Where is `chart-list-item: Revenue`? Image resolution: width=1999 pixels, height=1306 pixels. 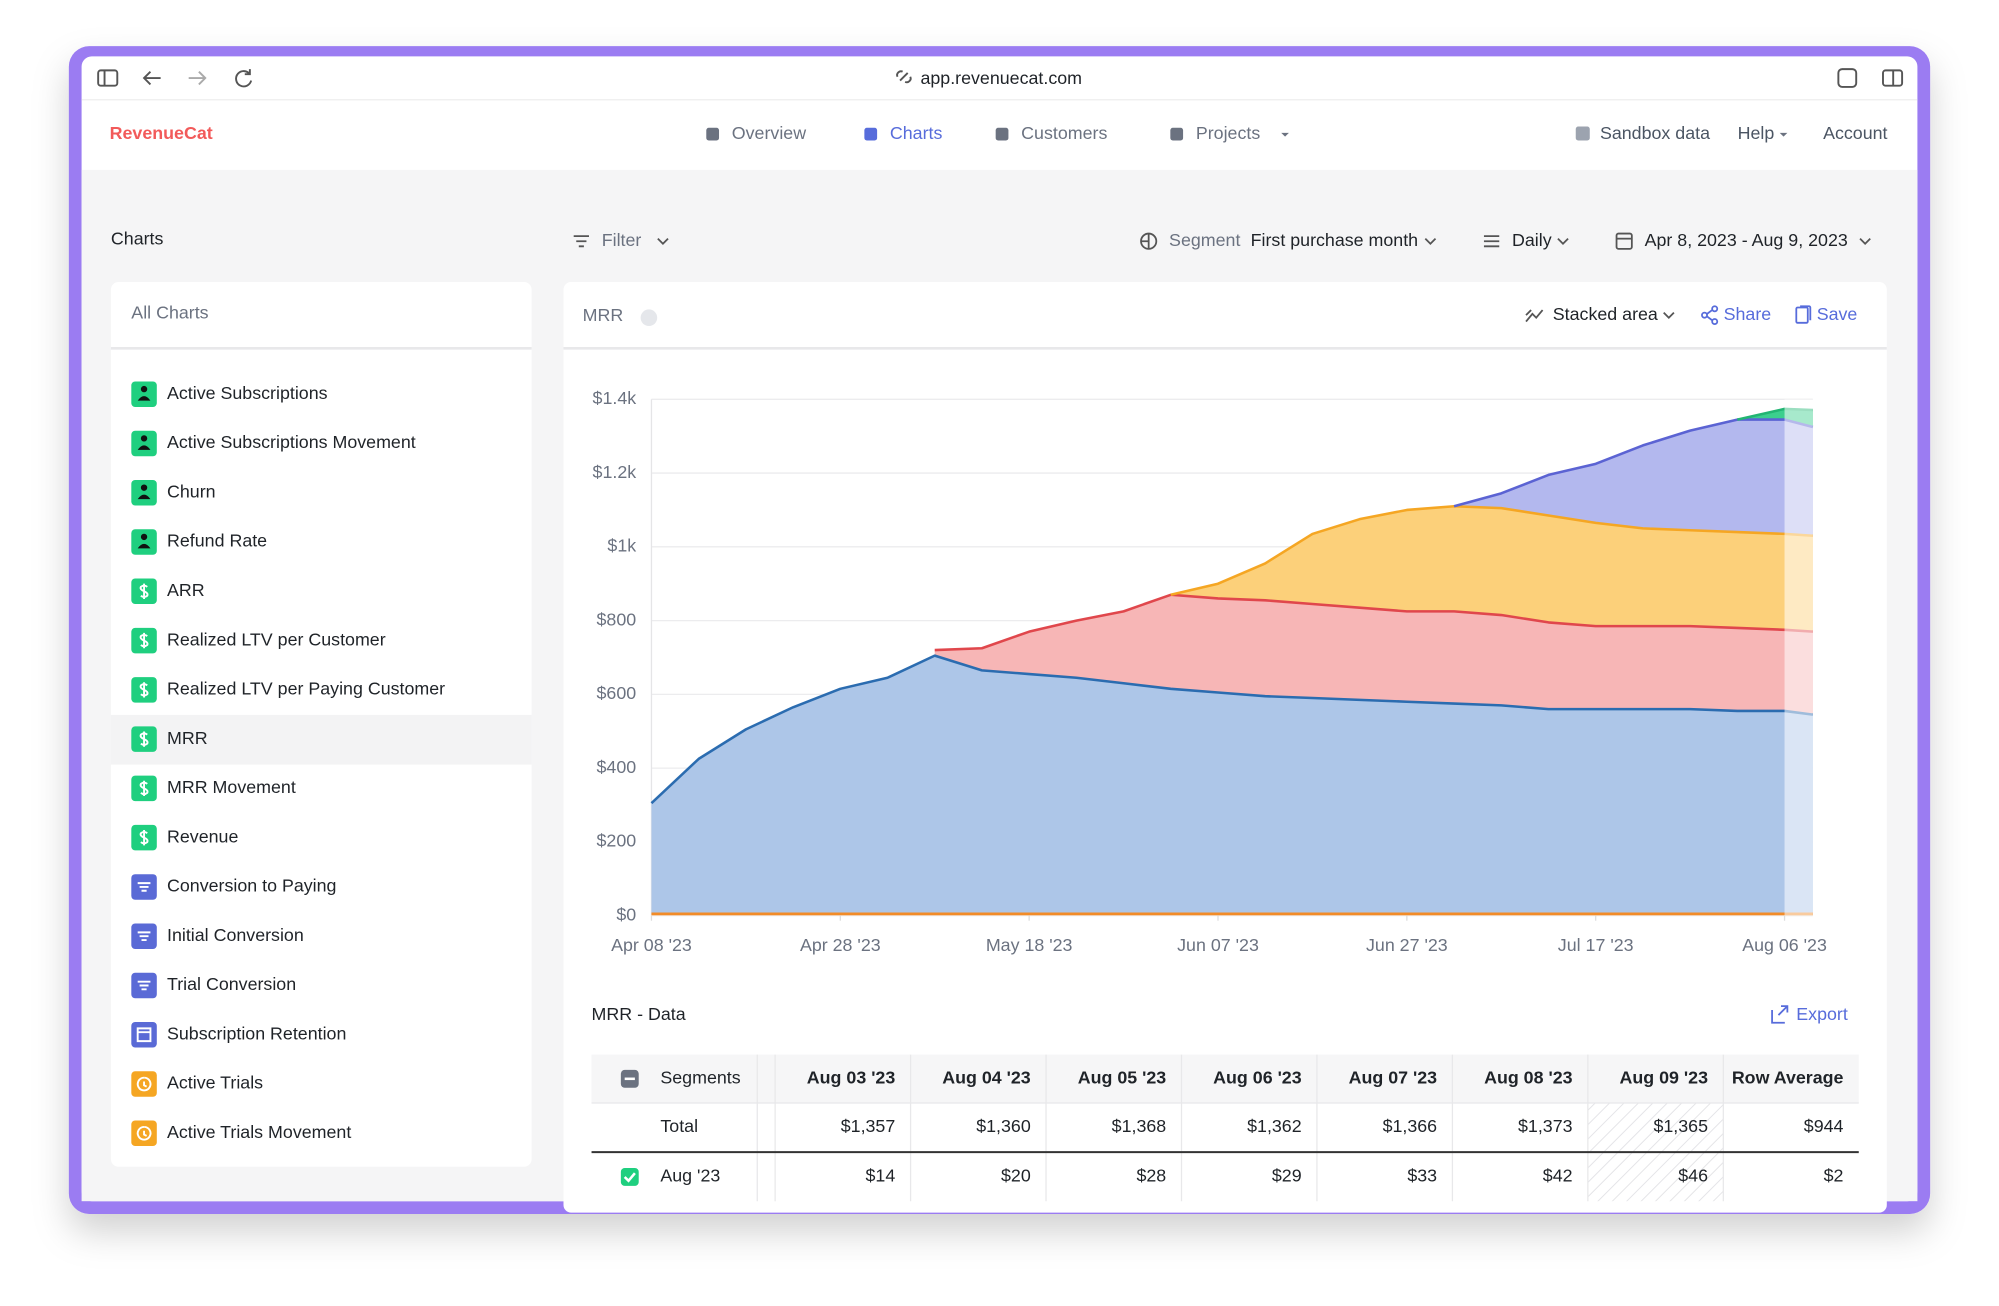
chart-list-item: Revenue is located at coordinates (202, 836).